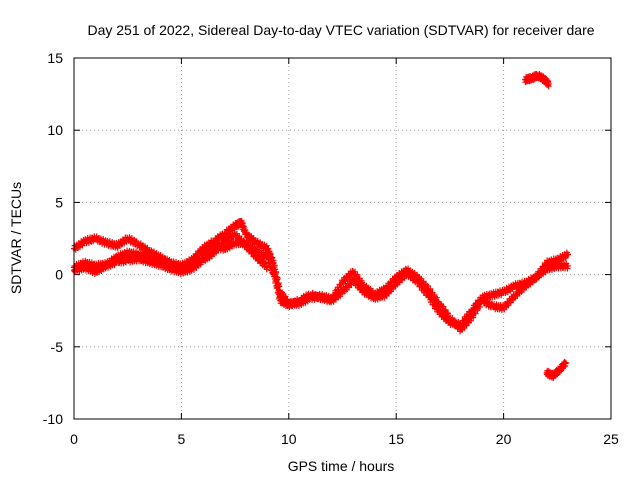 The image size is (640, 480). What do you see at coordinates (57, 347) in the screenshot?
I see `y-tick-label: -5` at bounding box center [57, 347].